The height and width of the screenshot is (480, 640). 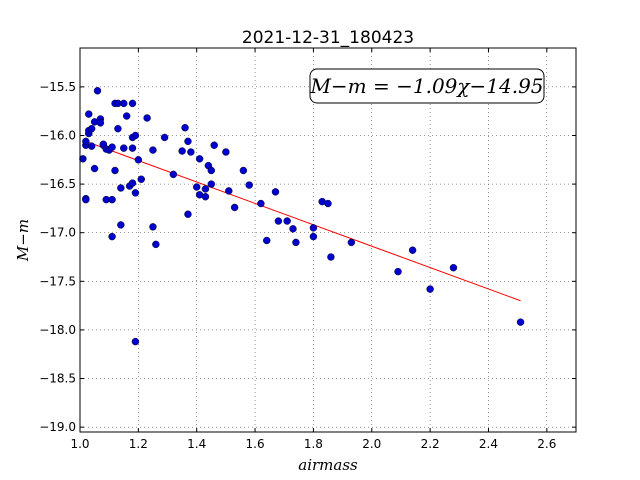 I want to click on x-tick-label: 1.6, so click(x=255, y=444).